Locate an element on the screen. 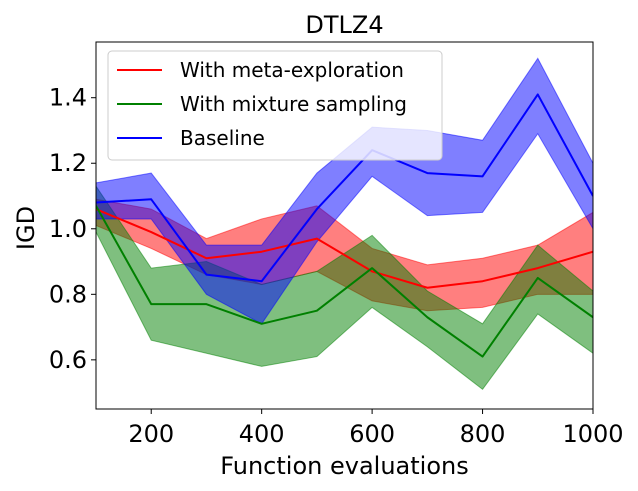 This screenshot has width=638, height=491. legend-label-mixture-sampling: With mixture sampling is located at coordinates (293, 104).